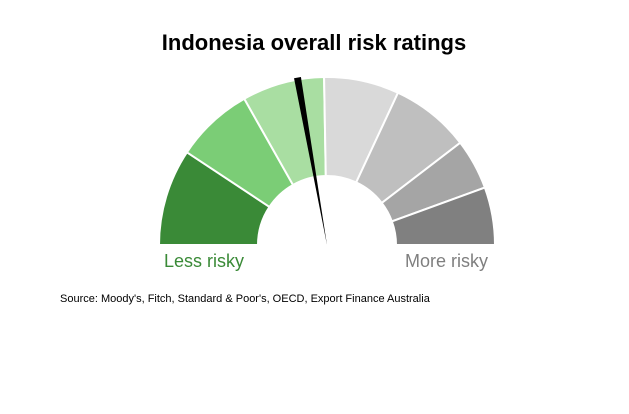 The image size is (629, 414). What do you see at coordinates (443, 216) in the screenshot?
I see `gauge-segment` at bounding box center [443, 216].